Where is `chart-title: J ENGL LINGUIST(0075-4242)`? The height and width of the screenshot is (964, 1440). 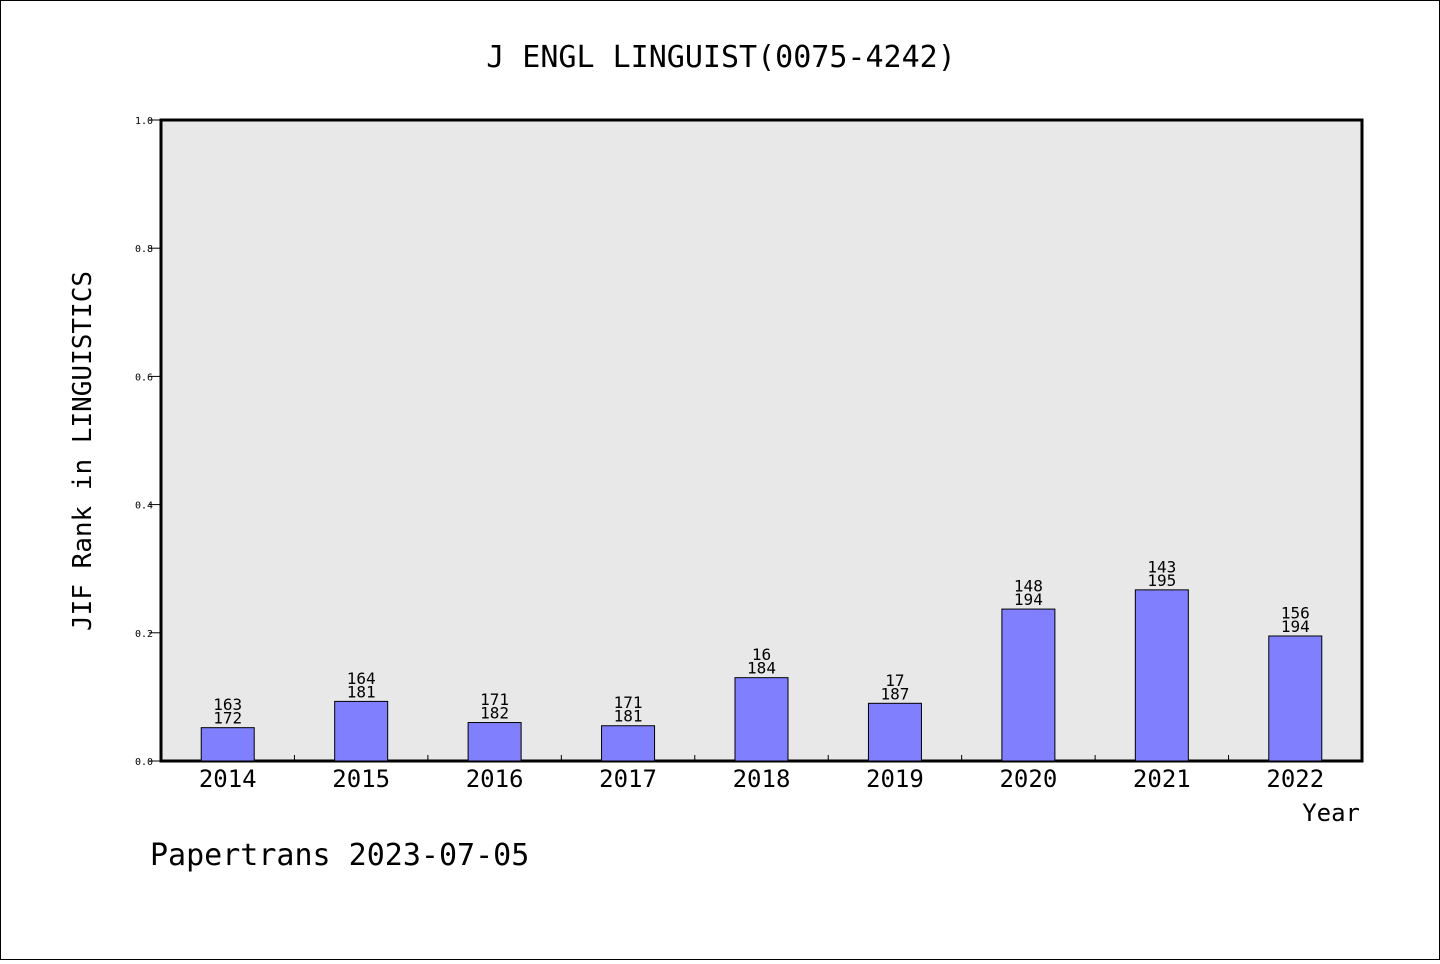
chart-title: J ENGL LINGUIST(0075-4242) is located at coordinates (721, 57).